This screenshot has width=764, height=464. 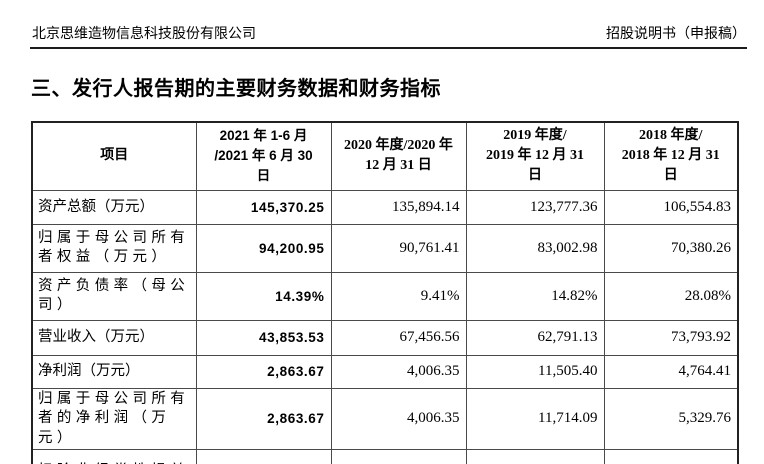 What do you see at coordinates (671, 337) in the screenshot?
I see `value-cell: 73,793.92` at bounding box center [671, 337].